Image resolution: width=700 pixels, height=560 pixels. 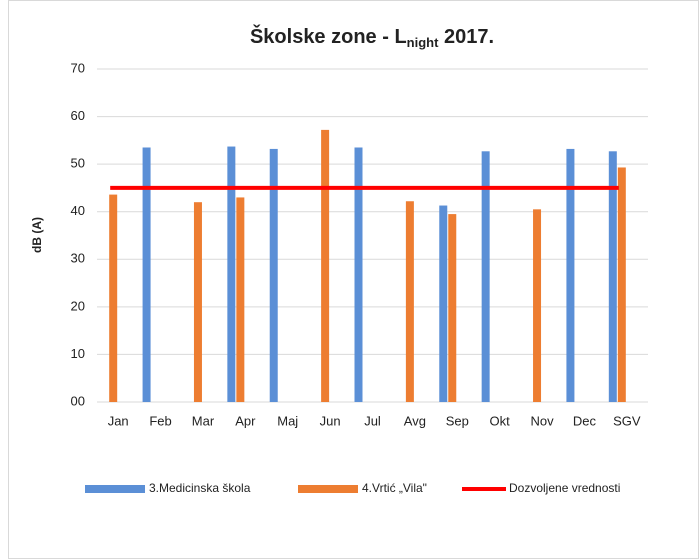 I want to click on title-suffix: 2017., so click(x=466, y=37).